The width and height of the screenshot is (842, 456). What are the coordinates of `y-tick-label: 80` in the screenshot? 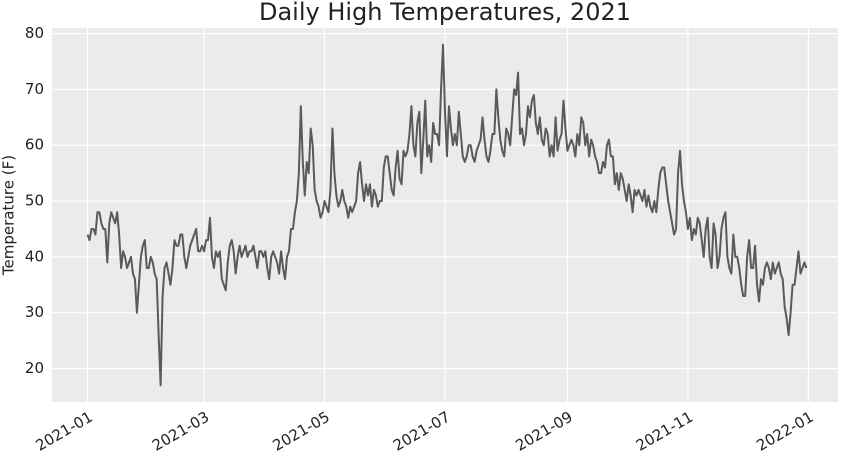 It's located at (34, 33).